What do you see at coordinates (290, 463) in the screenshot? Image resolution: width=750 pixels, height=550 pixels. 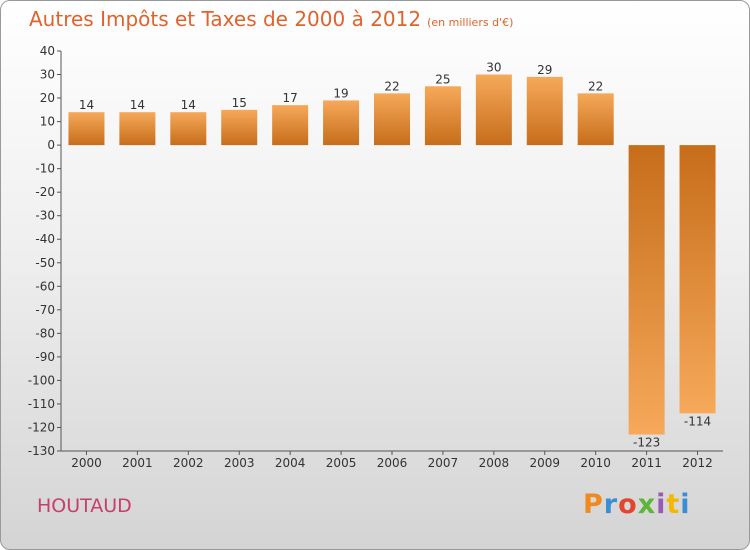 I see `x-tick-label: 2004` at bounding box center [290, 463].